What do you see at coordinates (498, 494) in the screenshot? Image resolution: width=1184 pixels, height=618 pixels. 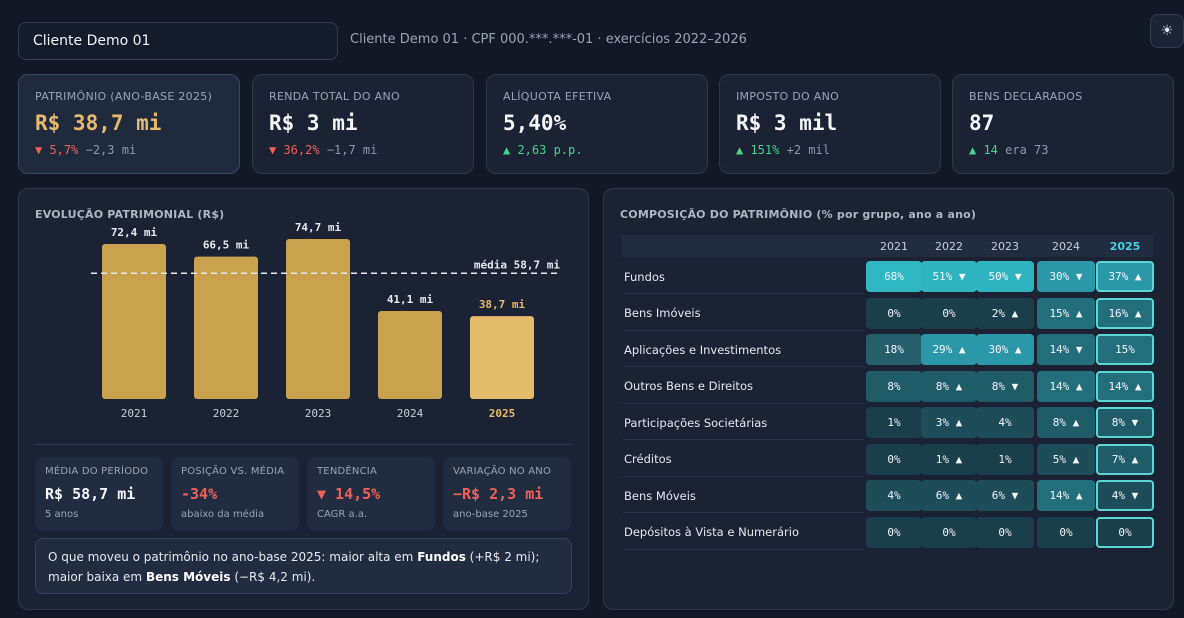 I see `stat-value: −R$ 2,3 mi` at bounding box center [498, 494].